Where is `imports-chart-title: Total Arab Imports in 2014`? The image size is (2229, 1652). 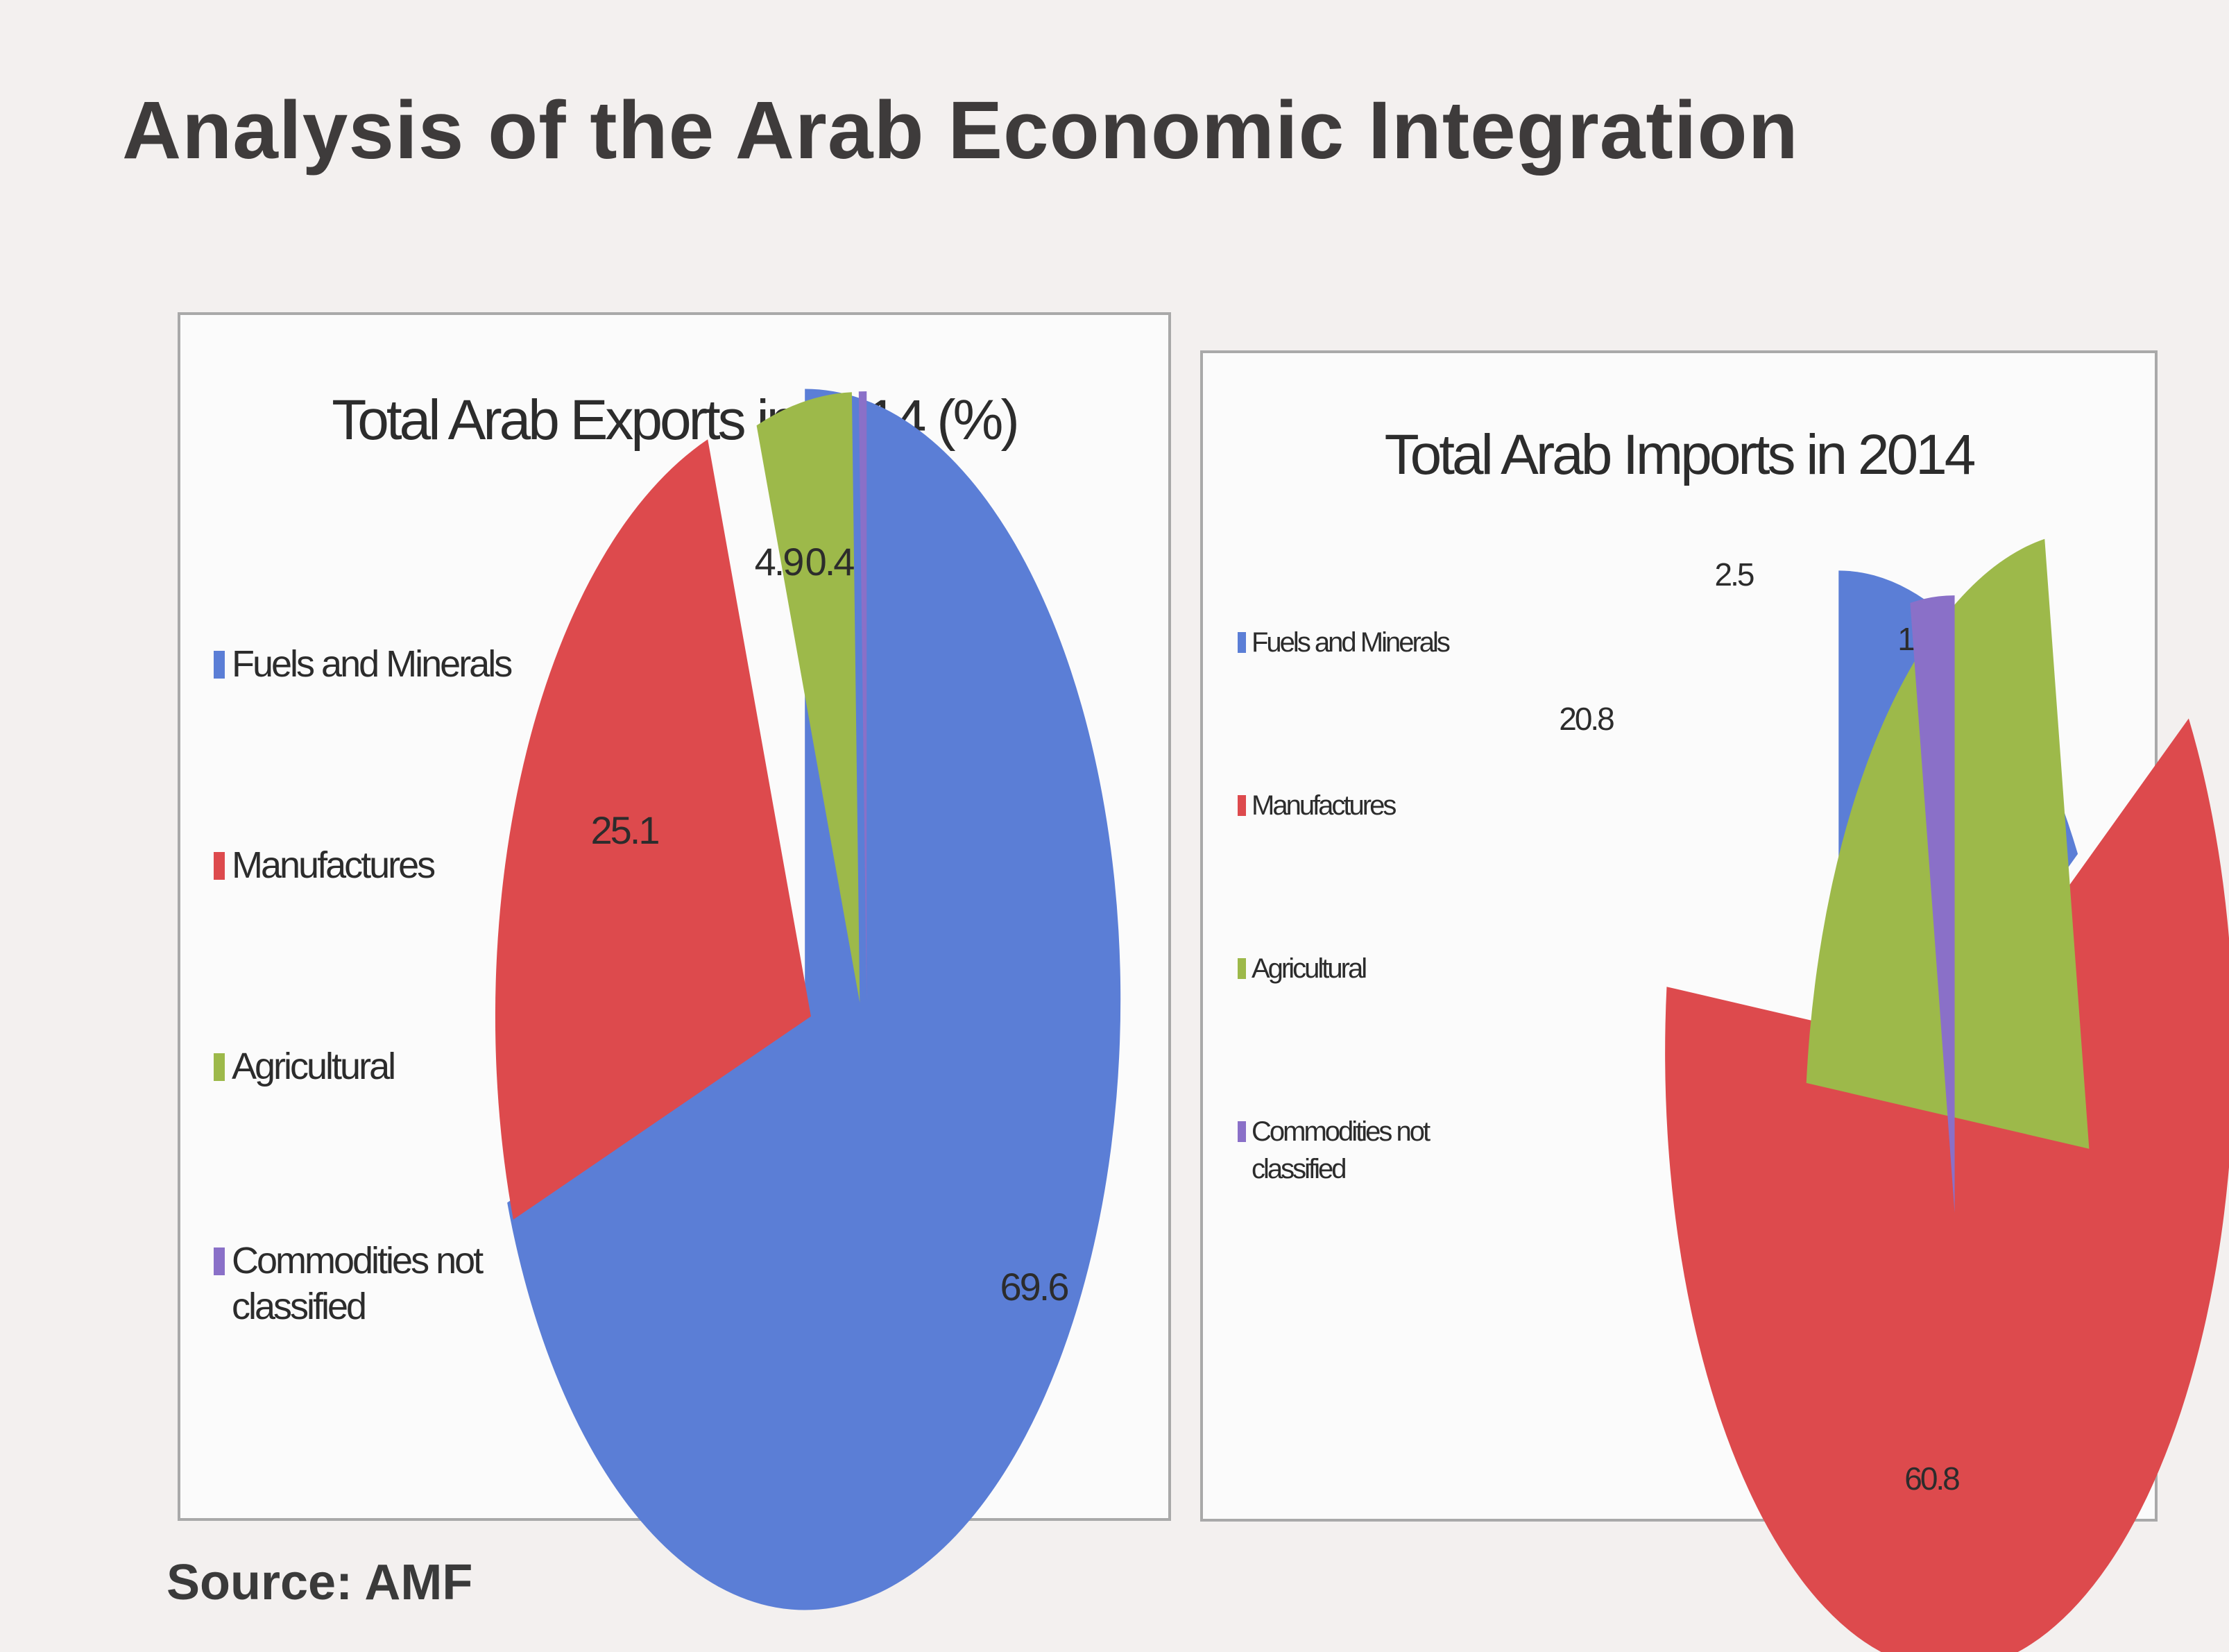 imports-chart-title: Total Arab Imports in 2014 is located at coordinates (1680, 454).